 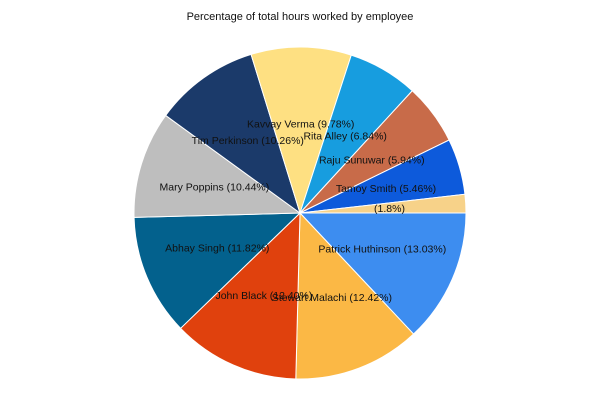 What do you see at coordinates (344, 137) in the screenshot?
I see `slice-label-7: Rita Alley (6.84%)` at bounding box center [344, 137].